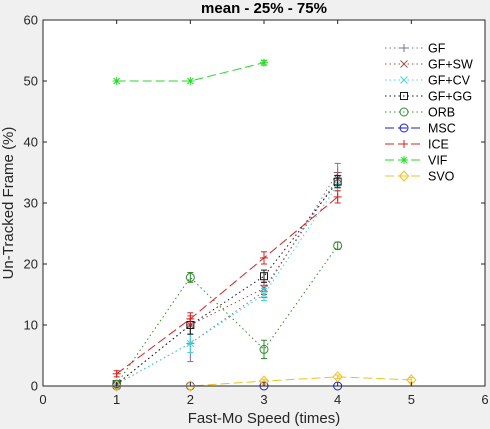 This screenshot has height=429, width=490. What do you see at coordinates (264, 8) in the screenshot?
I see `chart-title: mean - 25% - 75%` at bounding box center [264, 8].